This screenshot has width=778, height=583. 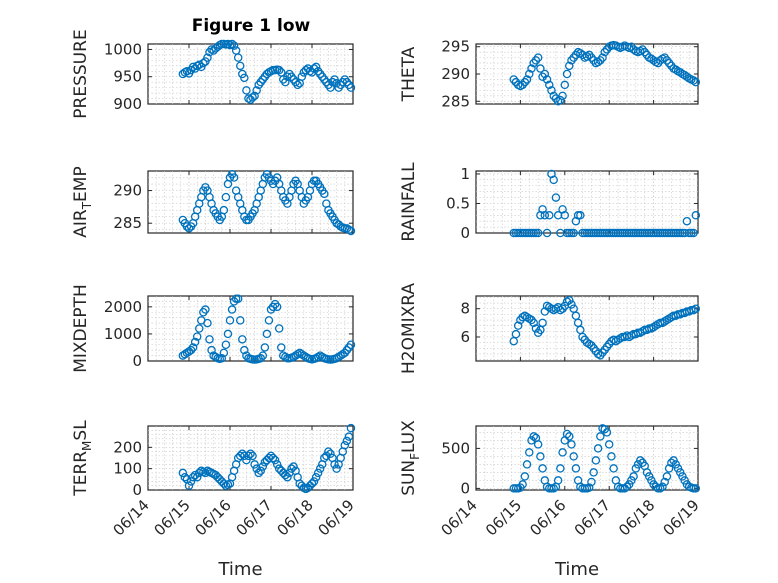 What do you see at coordinates (409, 202) in the screenshot?
I see `y-axis-label: RAINFALL` at bounding box center [409, 202].